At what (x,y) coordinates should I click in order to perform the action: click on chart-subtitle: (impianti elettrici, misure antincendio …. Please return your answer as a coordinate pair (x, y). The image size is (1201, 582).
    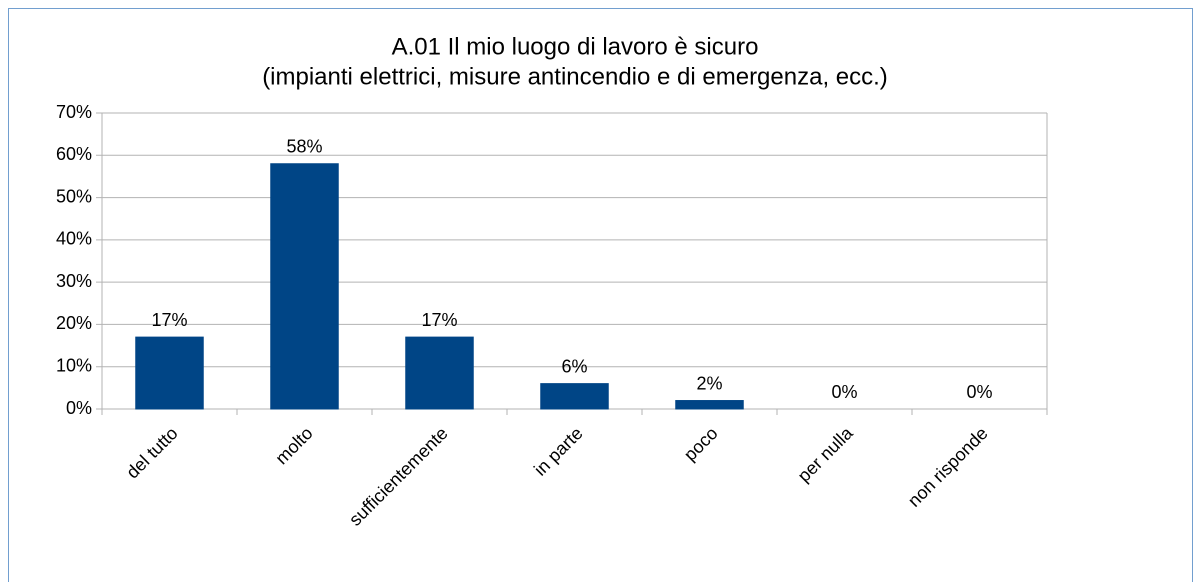
    Looking at the image, I should click on (575, 76).